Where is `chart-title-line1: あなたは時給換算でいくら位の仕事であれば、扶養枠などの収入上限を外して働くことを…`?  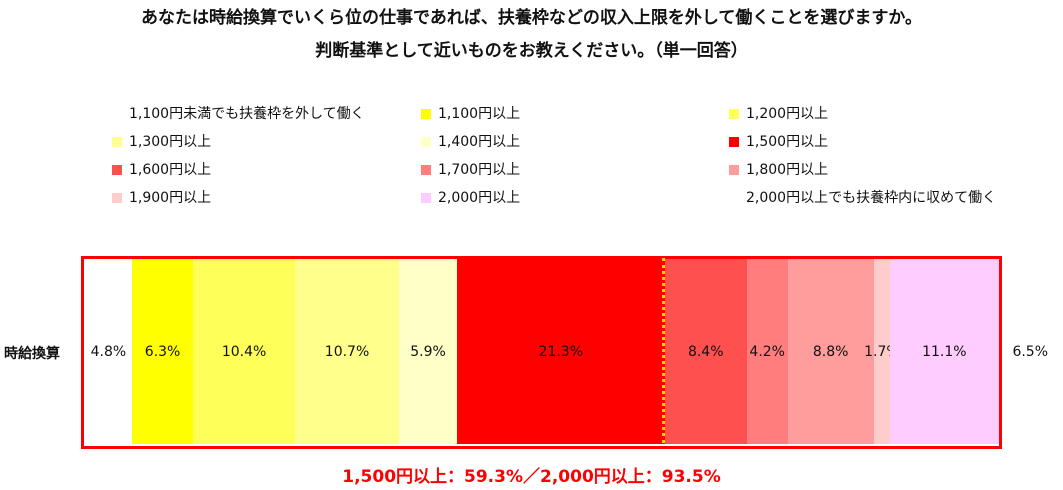 chart-title-line1: あなたは時給換算でいくら位の仕事であれば、扶養枠などの収入上限を外して働くことを… is located at coordinates (531, 18).